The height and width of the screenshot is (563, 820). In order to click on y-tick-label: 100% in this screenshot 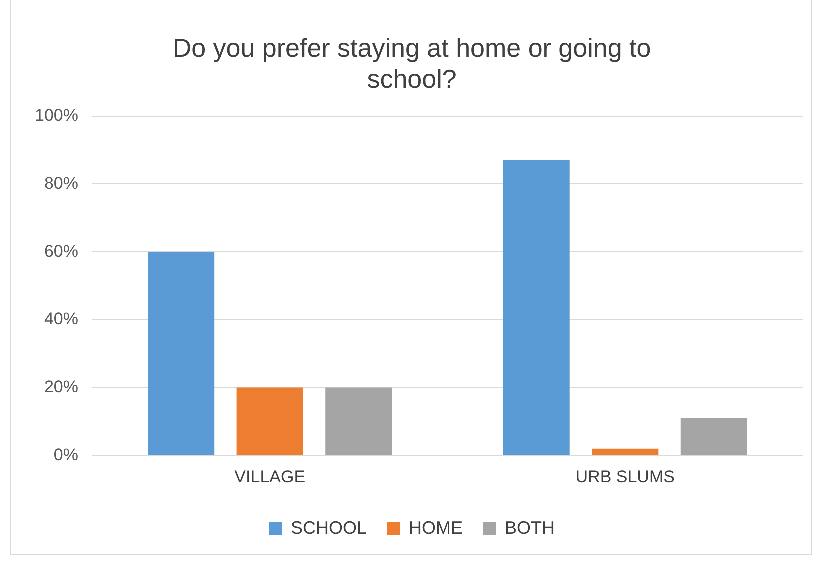, I will do `click(56, 116)`.